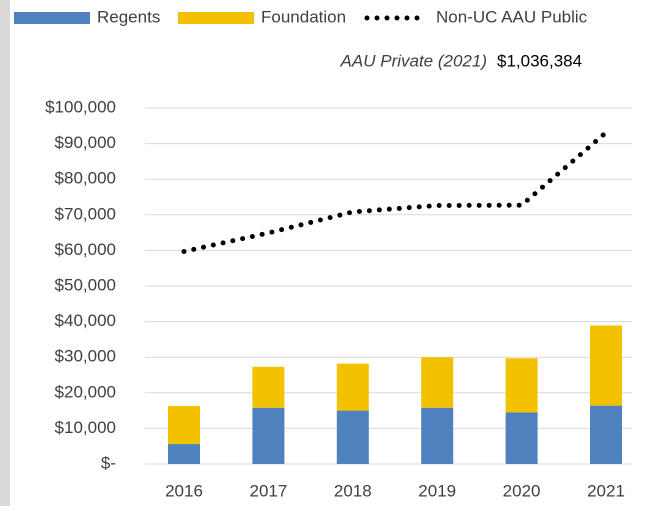 The width and height of the screenshot is (652, 511). What do you see at coordinates (80, 106) in the screenshot?
I see `y-tick-label: $100,000` at bounding box center [80, 106].